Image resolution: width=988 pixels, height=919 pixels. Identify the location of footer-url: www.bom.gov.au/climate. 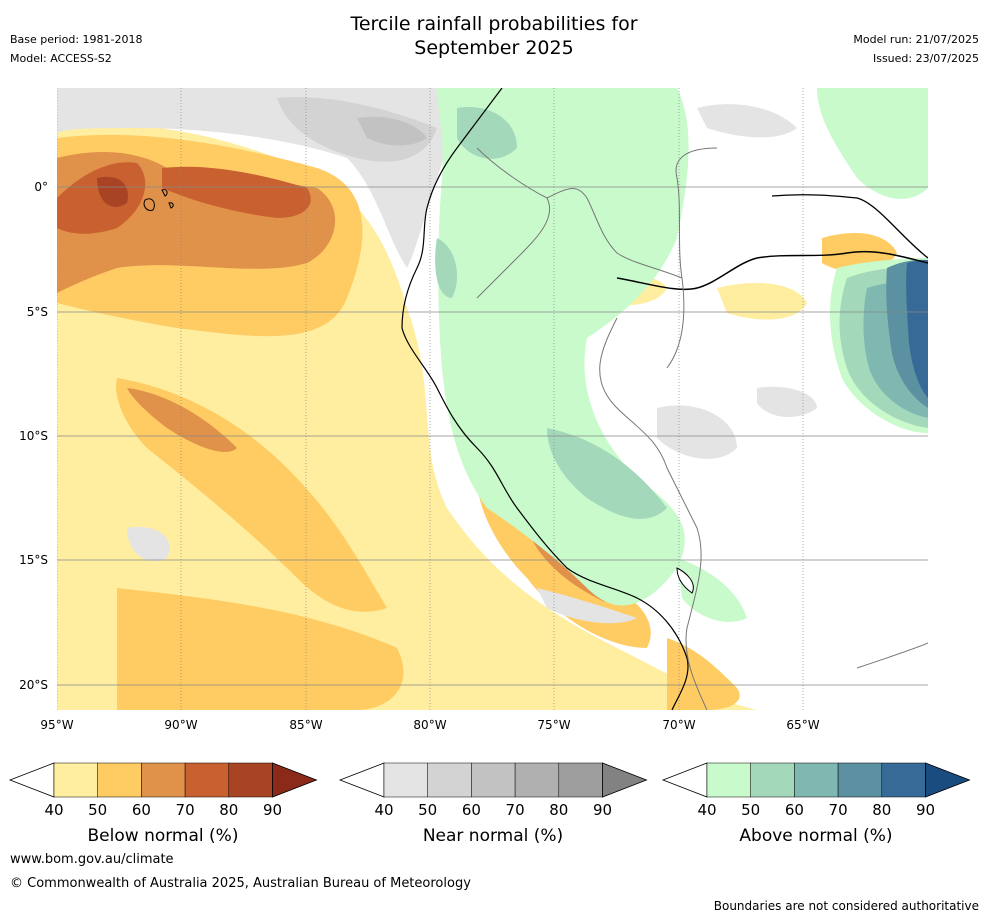
(92, 859).